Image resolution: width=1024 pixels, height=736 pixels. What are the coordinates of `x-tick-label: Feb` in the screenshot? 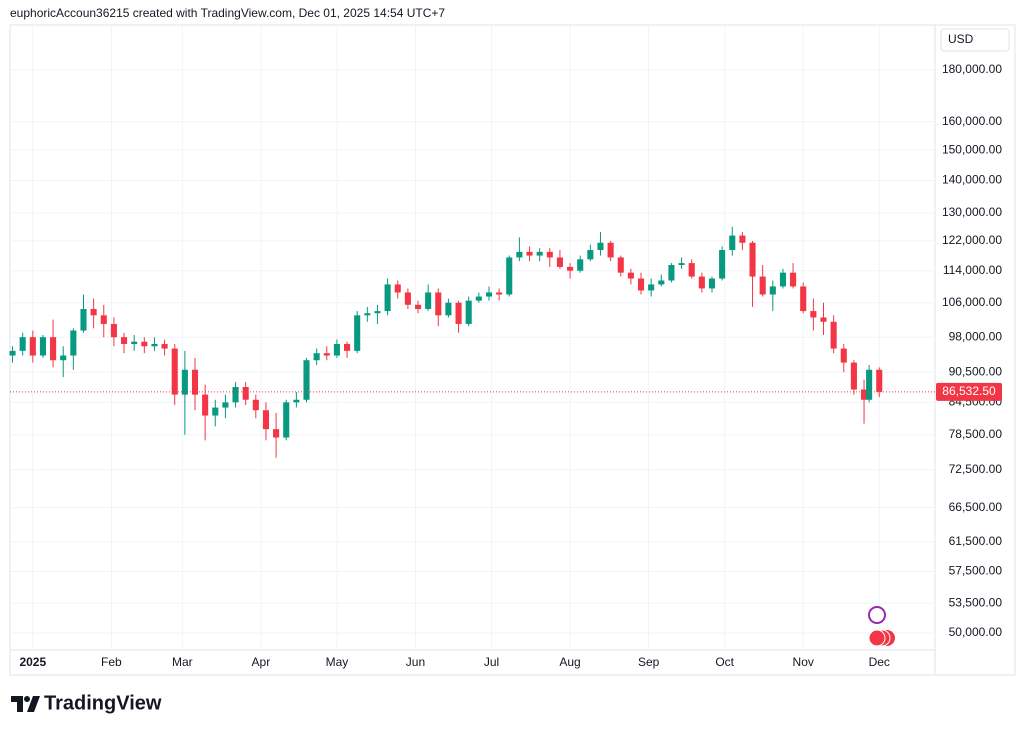 It's located at (111, 662).